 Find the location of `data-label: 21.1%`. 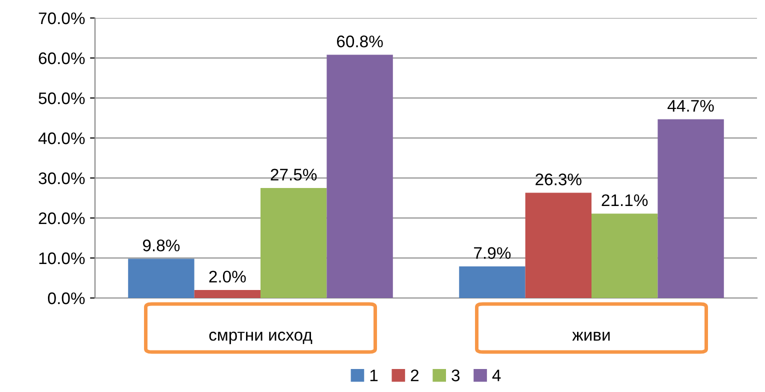

data-label: 21.1% is located at coordinates (625, 200).